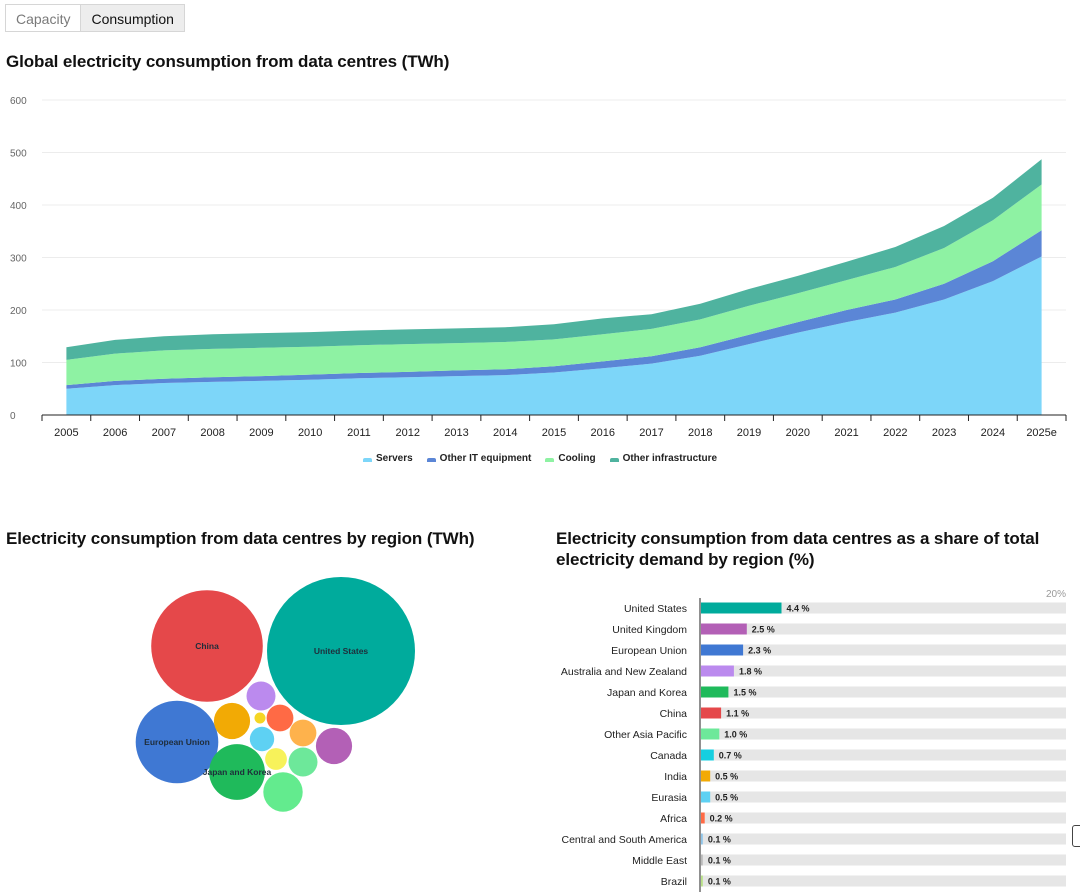 The width and height of the screenshot is (1080, 896). I want to click on x-tick-label: 2017, so click(651, 433).